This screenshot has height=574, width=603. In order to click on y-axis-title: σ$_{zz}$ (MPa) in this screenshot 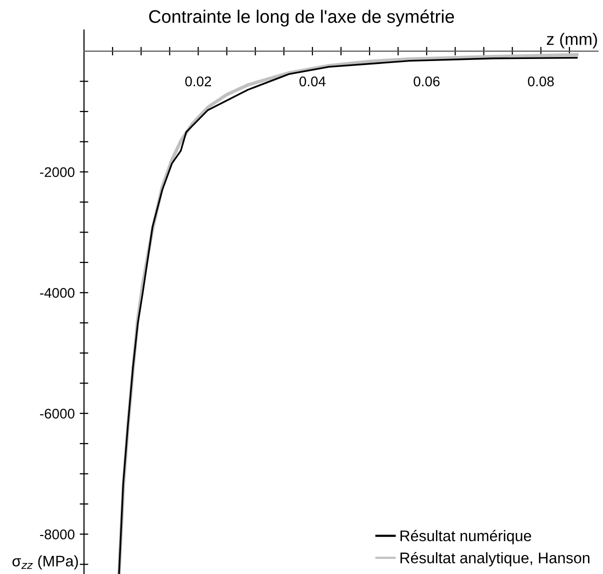, I will do `click(45, 562)`.